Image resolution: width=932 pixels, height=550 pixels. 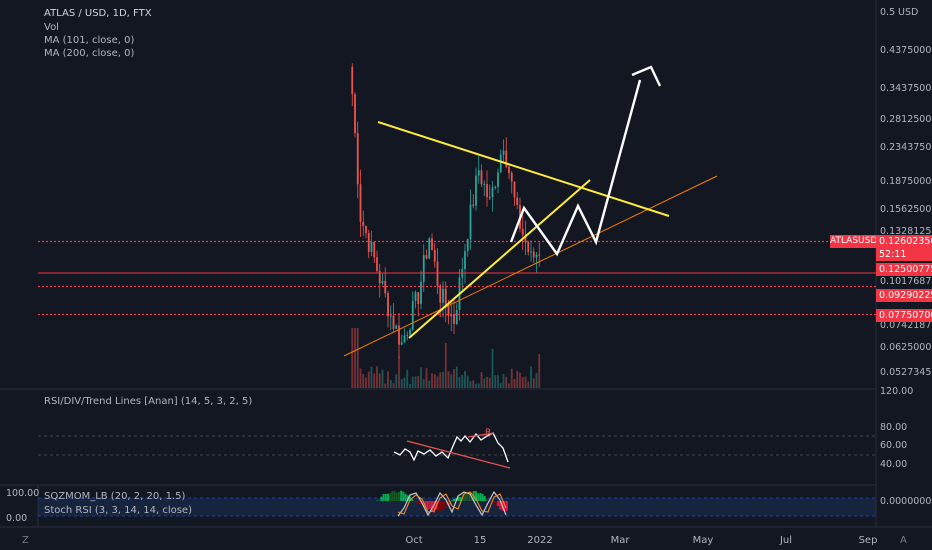 I want to click on orange-trendline, so click(x=530, y=266).